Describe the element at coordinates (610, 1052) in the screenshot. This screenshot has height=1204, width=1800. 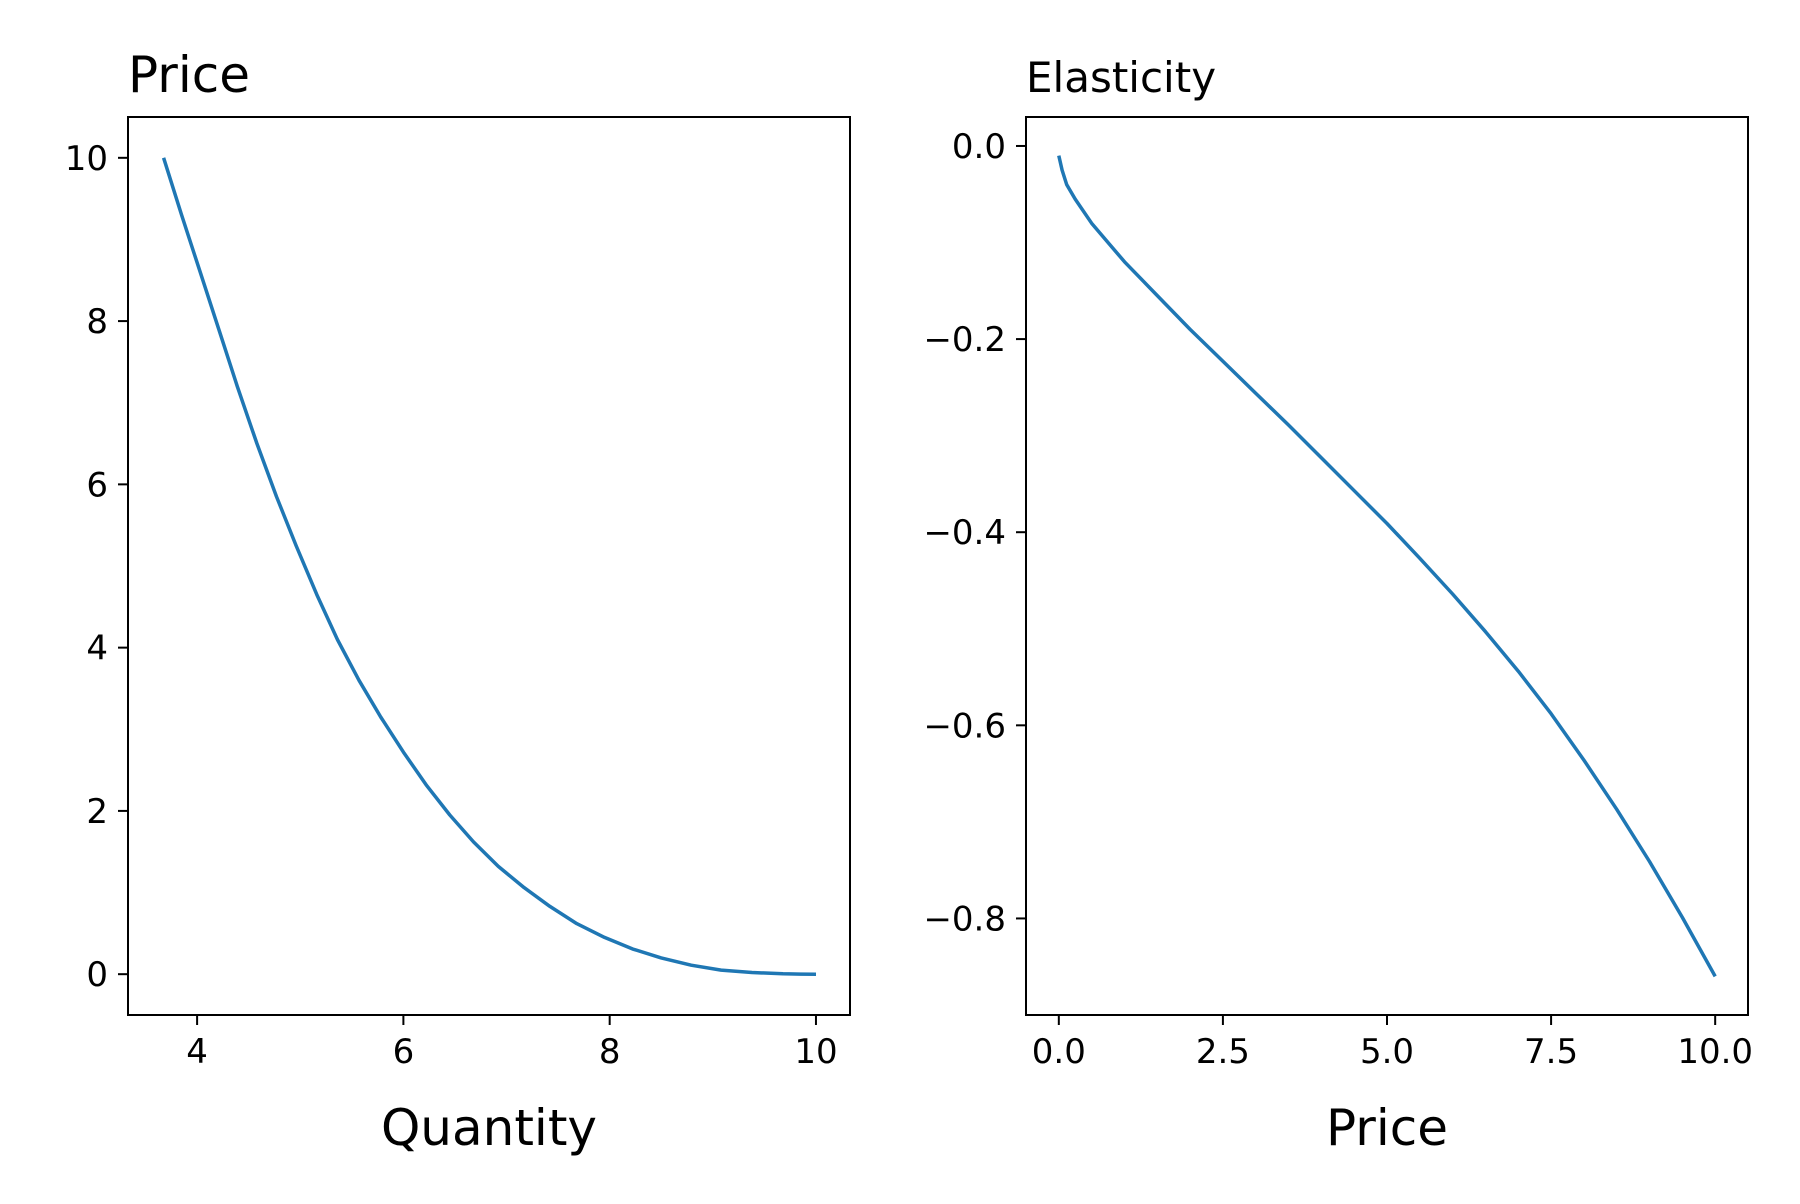
I see `x-tick-label: 8` at that location.